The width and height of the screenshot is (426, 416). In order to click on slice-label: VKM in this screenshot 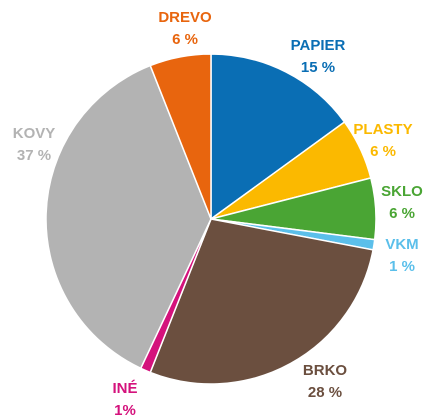, I will do `click(401, 244)`.